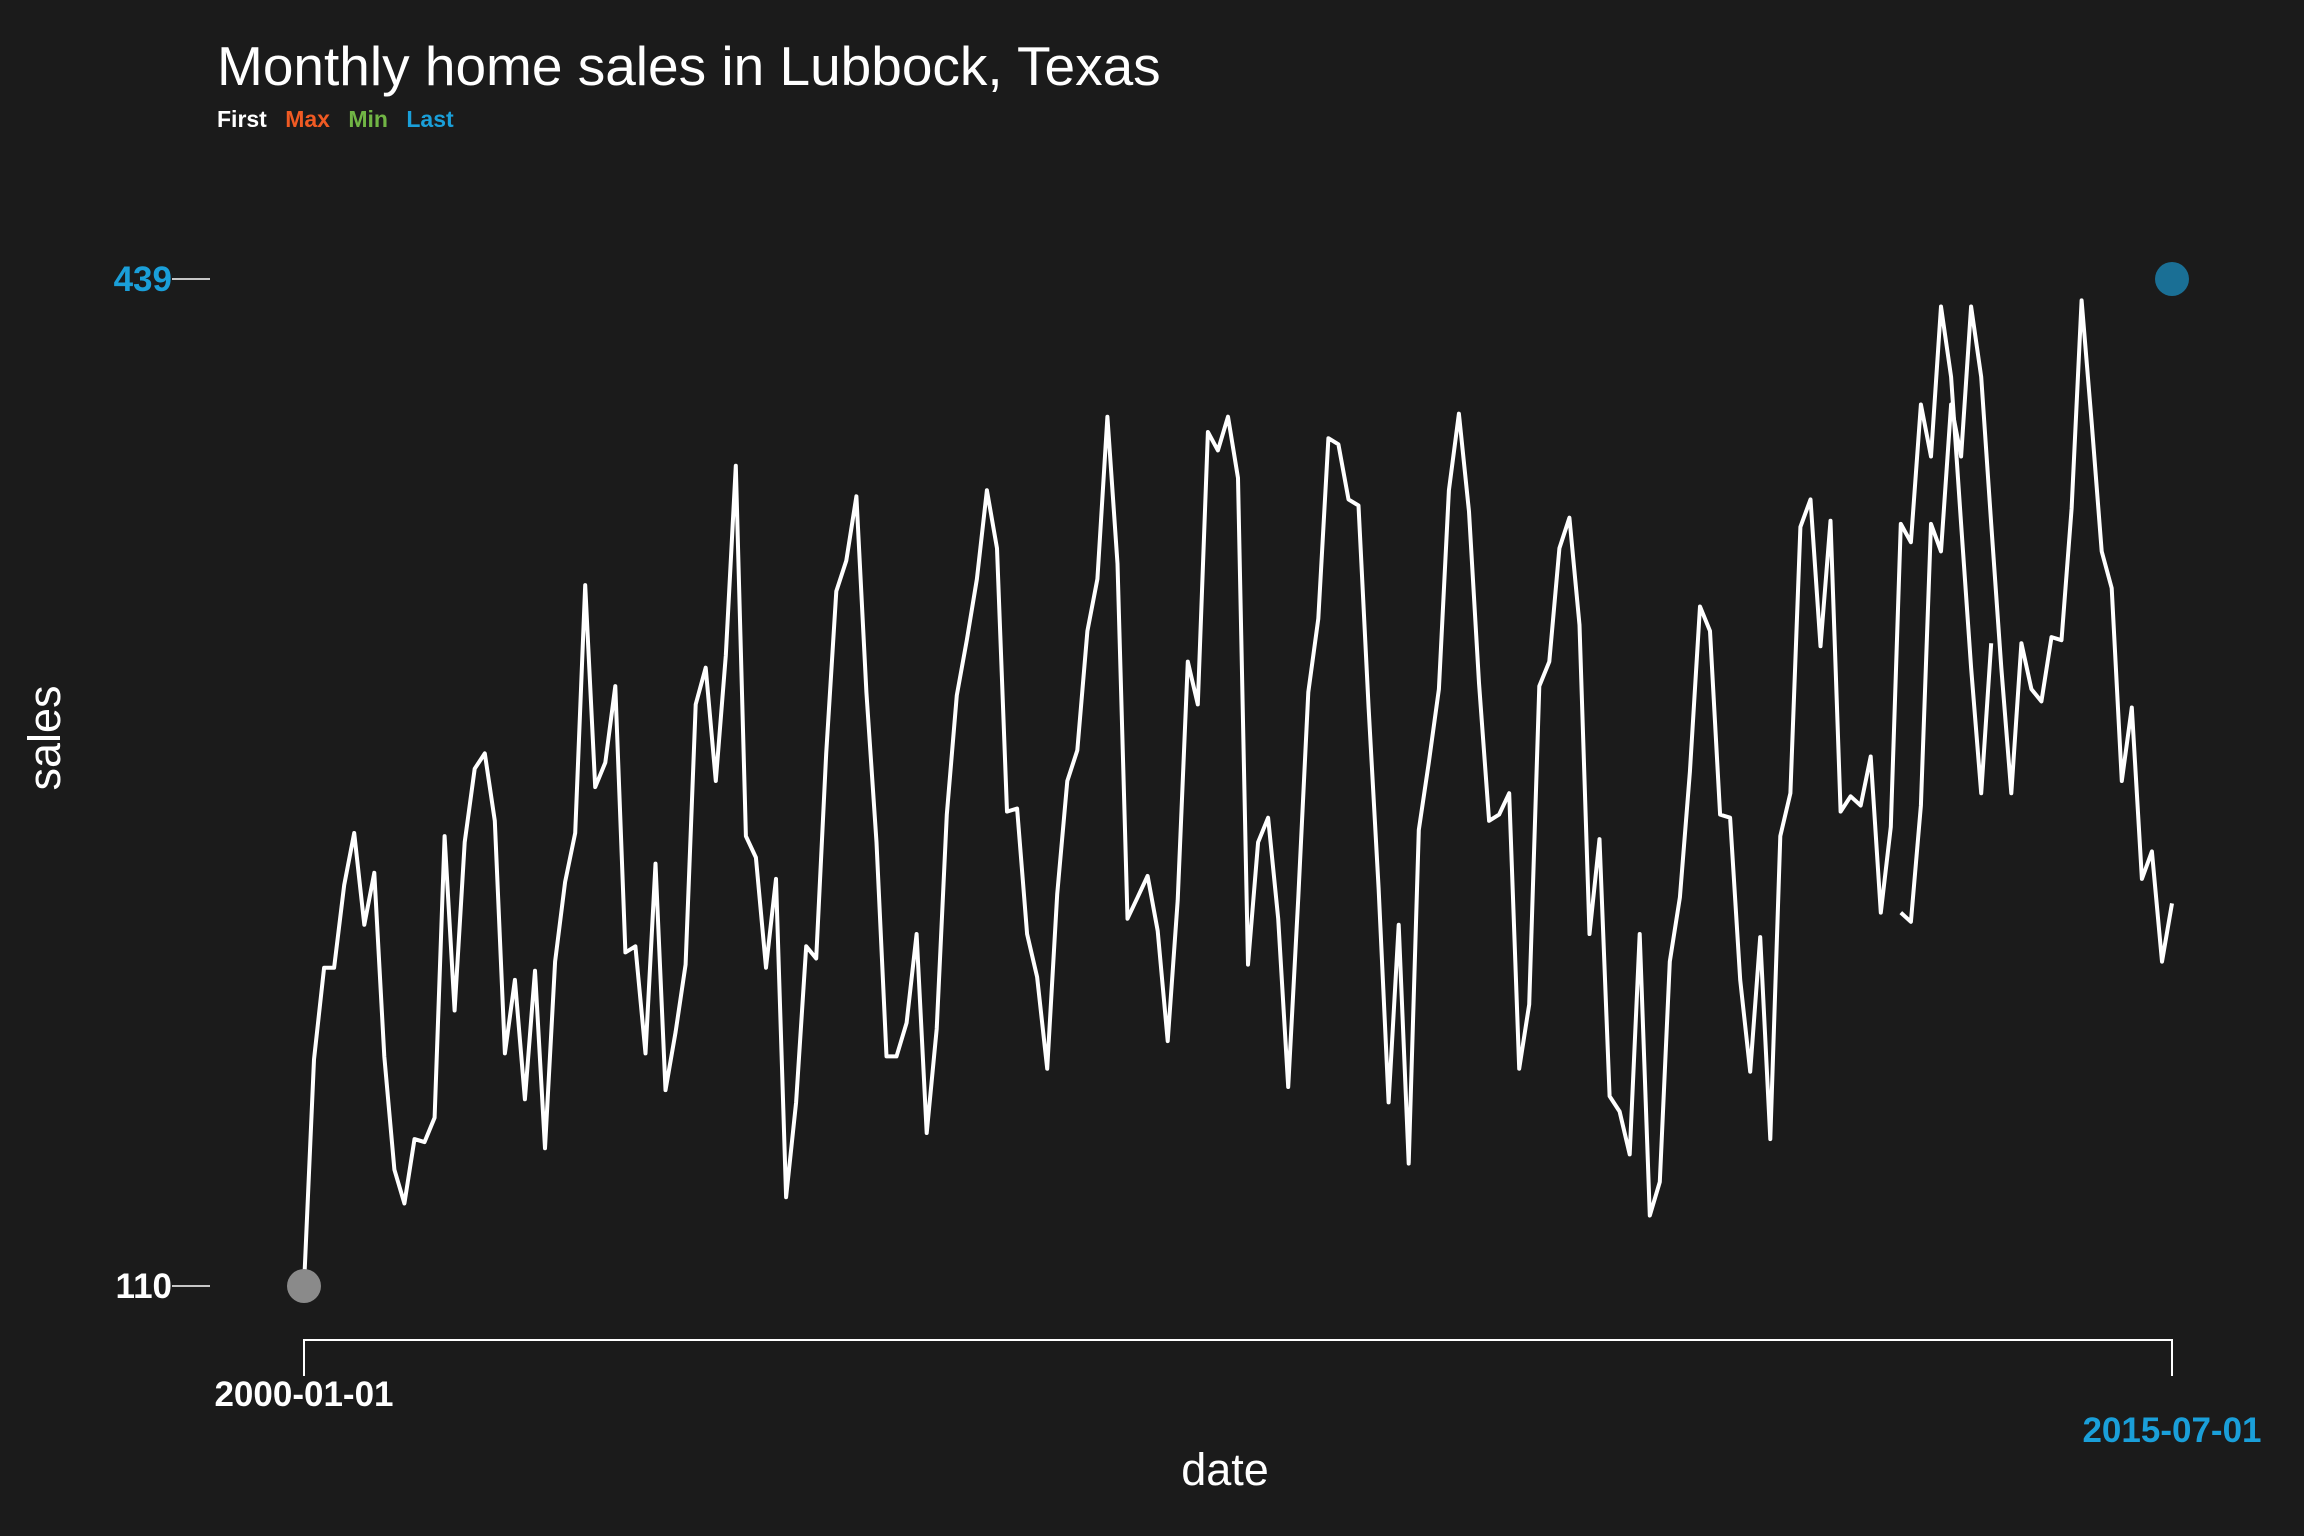 The height and width of the screenshot is (1536, 2304). What do you see at coordinates (2172, 279) in the screenshot?
I see `last-point-marker` at bounding box center [2172, 279].